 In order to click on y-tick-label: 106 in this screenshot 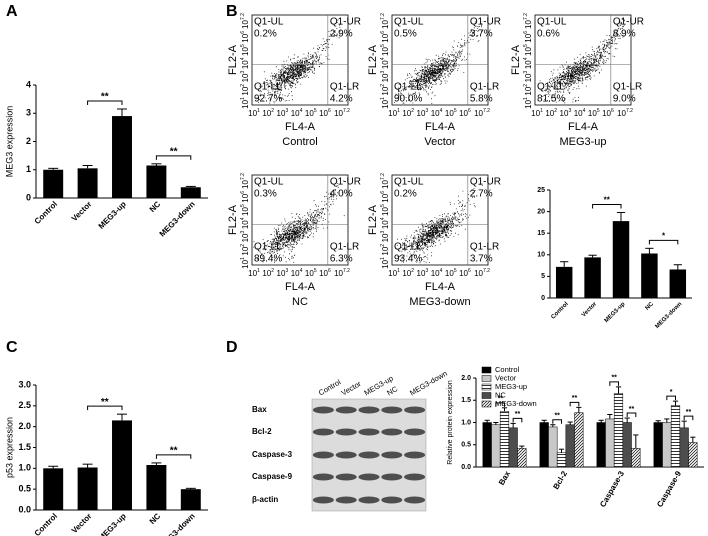, I will do `click(385, 37)`.